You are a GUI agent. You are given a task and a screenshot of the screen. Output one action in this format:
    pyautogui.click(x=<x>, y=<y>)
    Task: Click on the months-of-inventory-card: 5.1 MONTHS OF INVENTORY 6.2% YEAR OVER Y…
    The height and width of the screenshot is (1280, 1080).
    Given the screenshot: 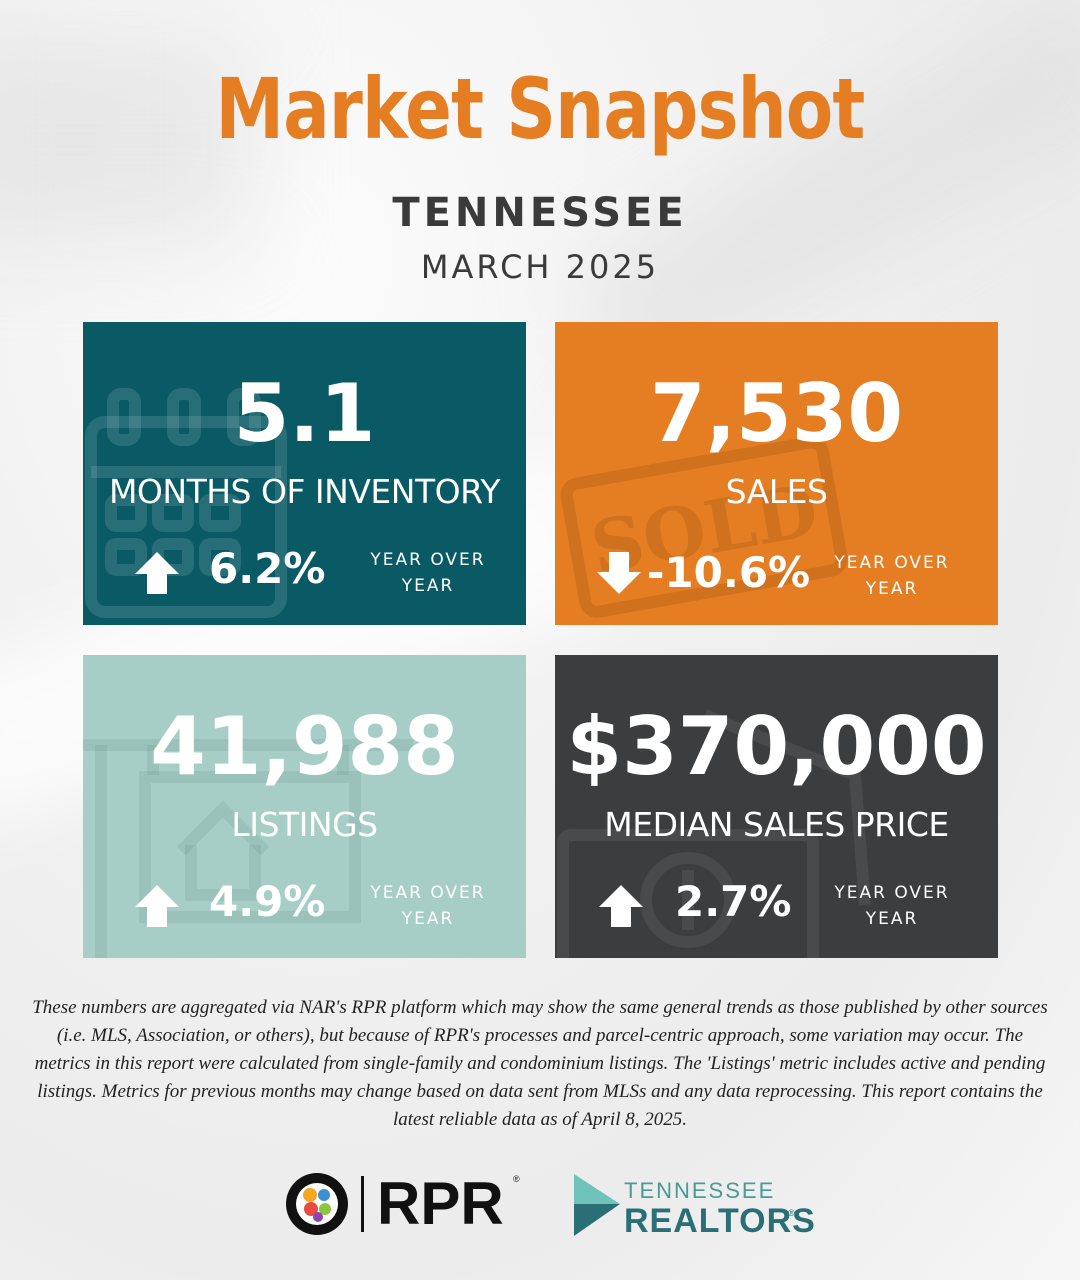 What is the action you would take?
    pyautogui.click(x=304, y=473)
    